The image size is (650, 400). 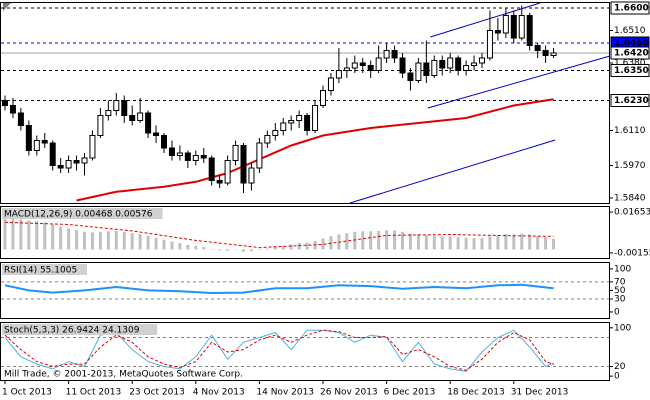 What do you see at coordinates (620, 282) in the screenshot?
I see `y-tick-label: 70` at bounding box center [620, 282].